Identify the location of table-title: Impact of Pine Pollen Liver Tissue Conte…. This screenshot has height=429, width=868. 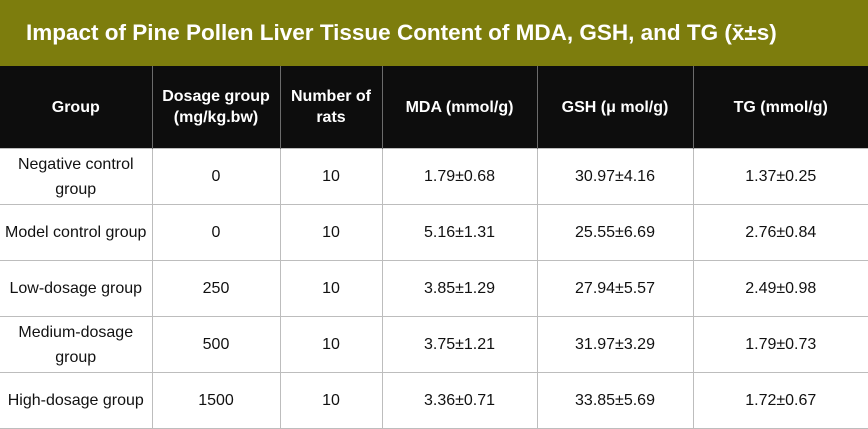
(401, 32).